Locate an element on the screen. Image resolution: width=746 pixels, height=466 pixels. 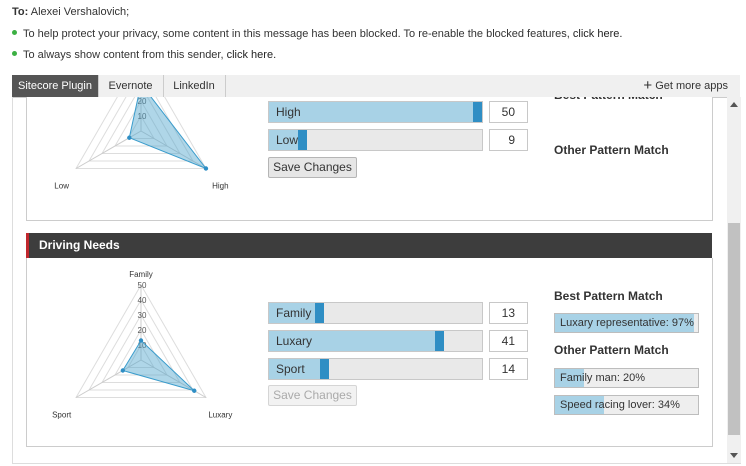
value-box: 41 is located at coordinates (508, 341).